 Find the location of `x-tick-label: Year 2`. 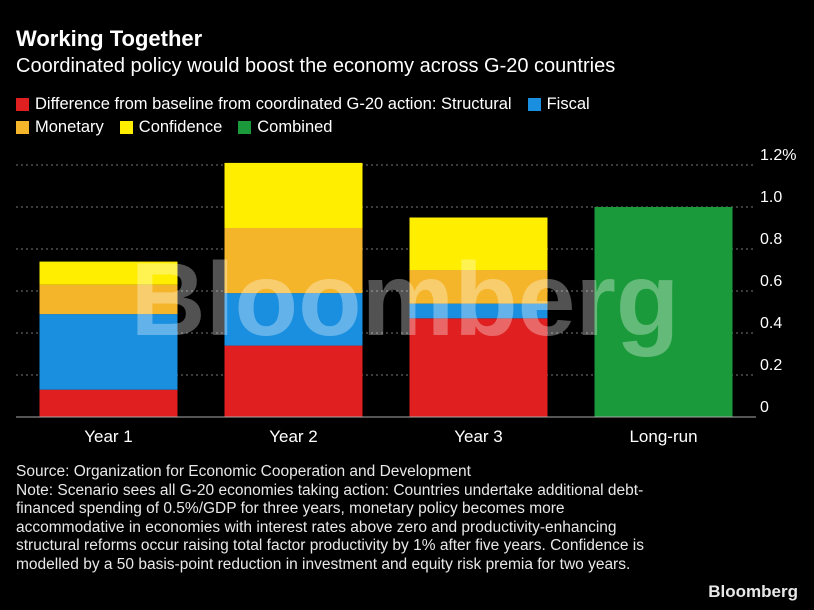

x-tick-label: Year 2 is located at coordinates (293, 436).